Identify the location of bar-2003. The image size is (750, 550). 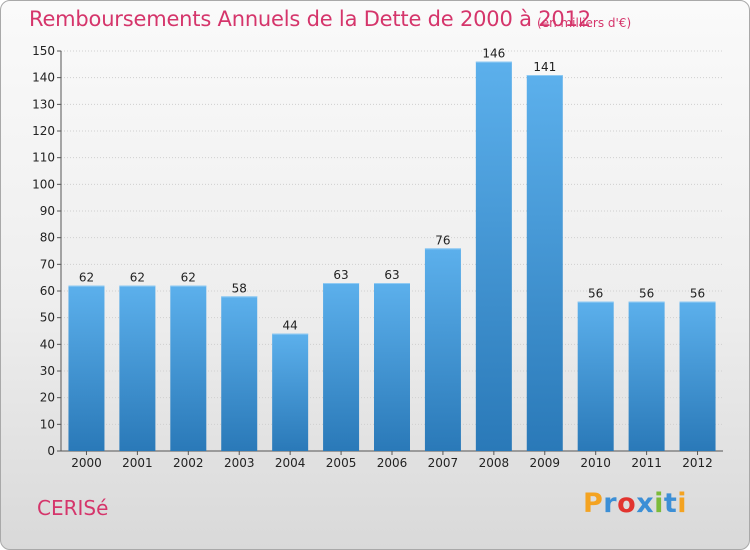
(239, 373).